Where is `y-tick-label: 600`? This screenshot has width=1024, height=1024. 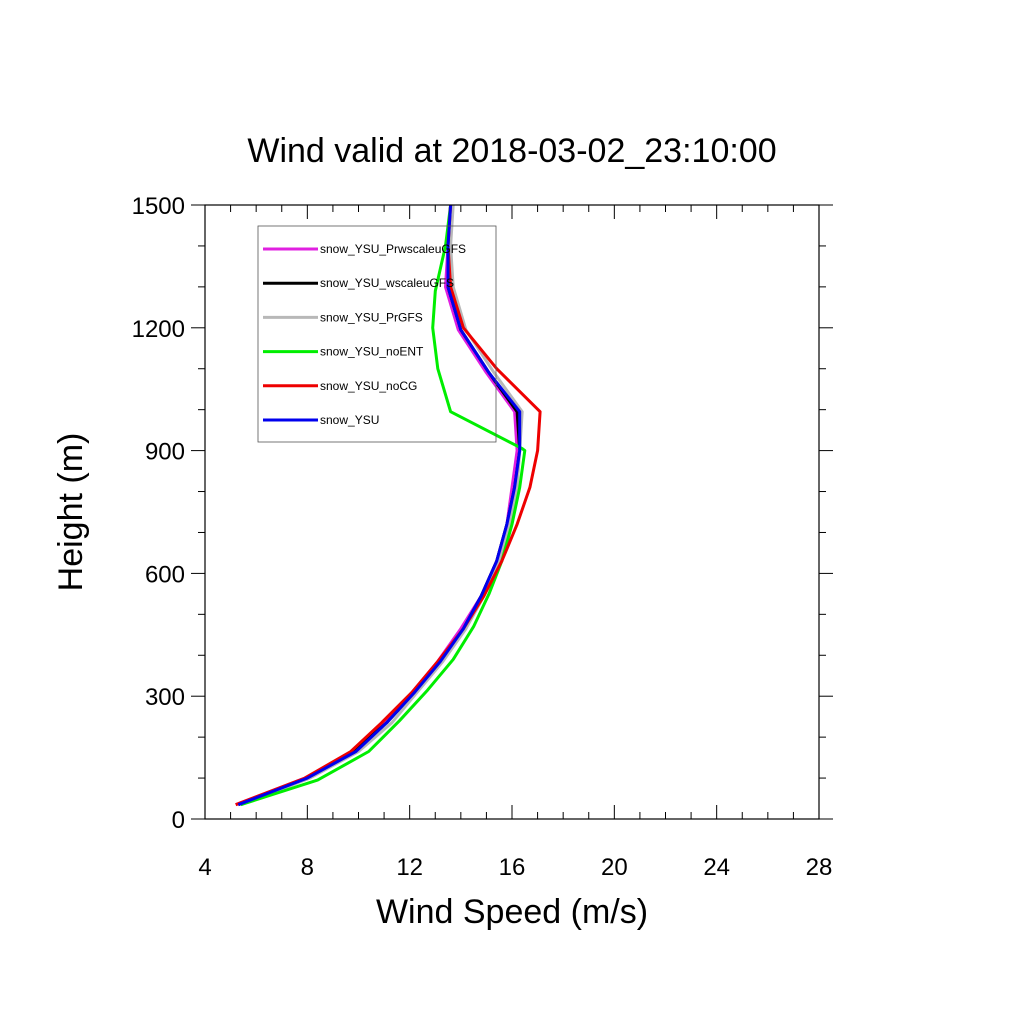 y-tick-label: 600 is located at coordinates (165, 574).